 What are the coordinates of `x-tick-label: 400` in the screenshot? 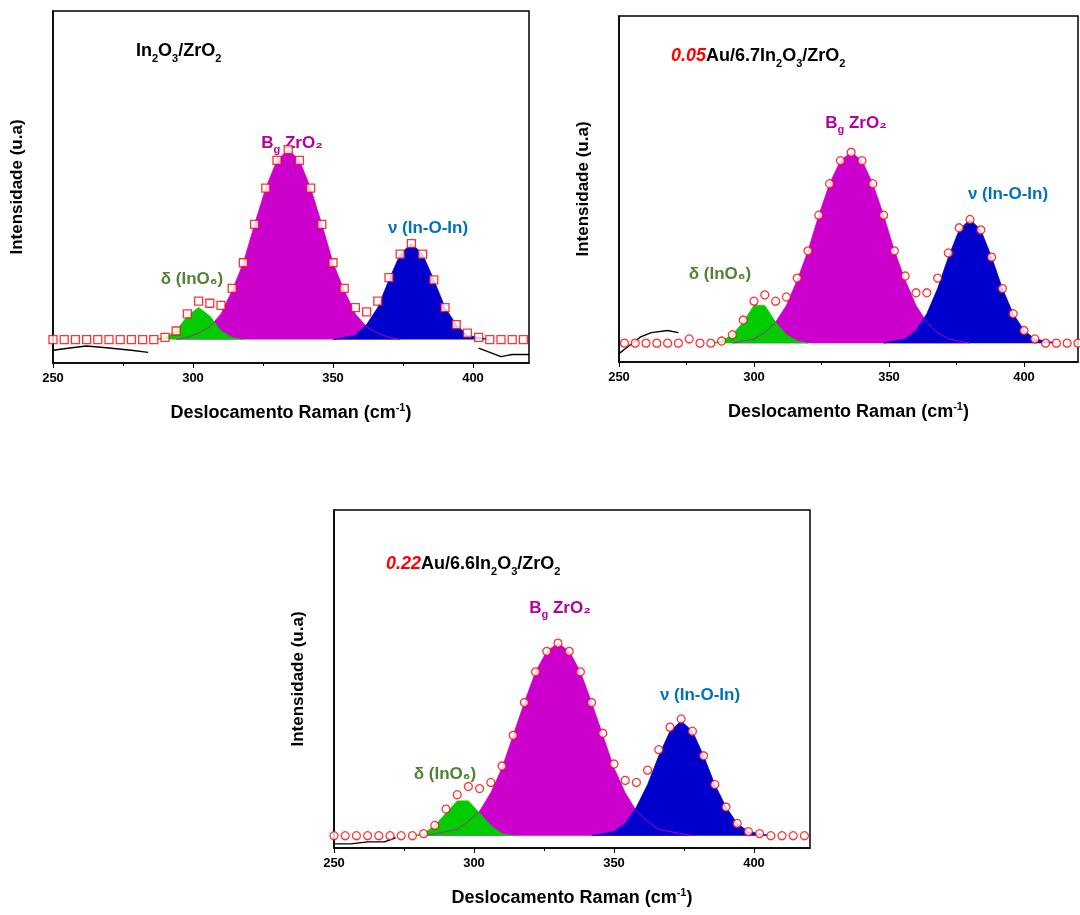 It's located at (754, 862).